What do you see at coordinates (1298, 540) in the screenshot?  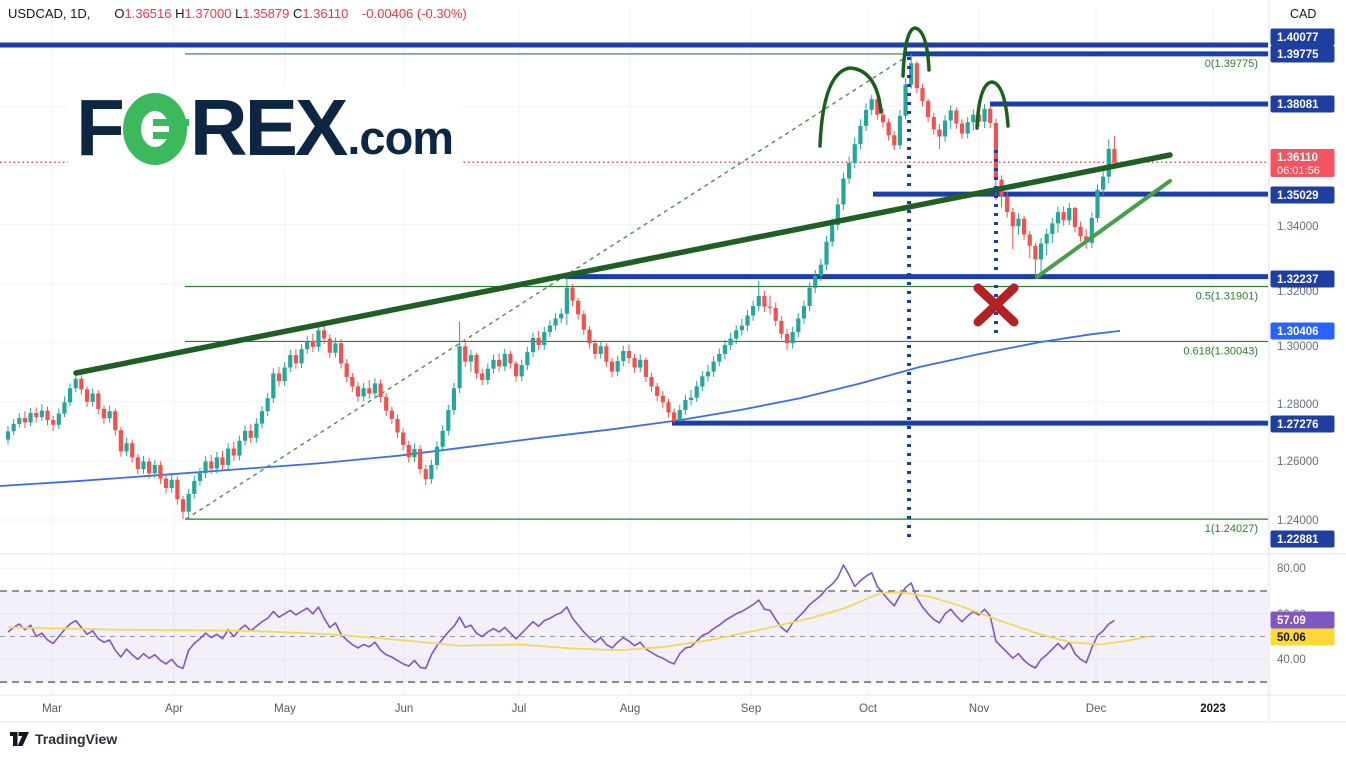 I see `price-label-text: 1.22881` at bounding box center [1298, 540].